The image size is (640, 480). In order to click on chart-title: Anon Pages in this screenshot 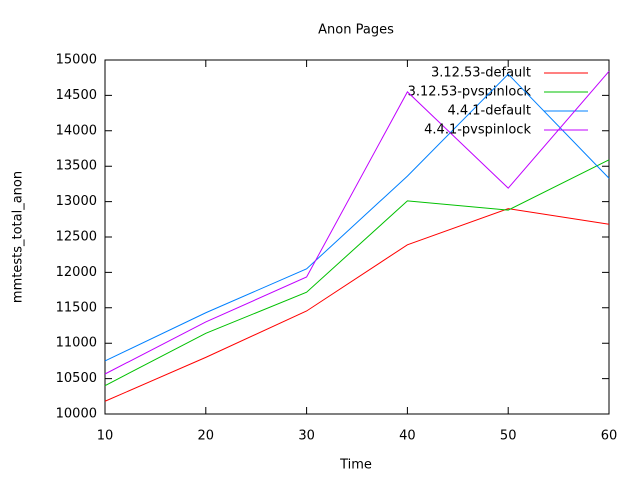, I will do `click(356, 30)`.